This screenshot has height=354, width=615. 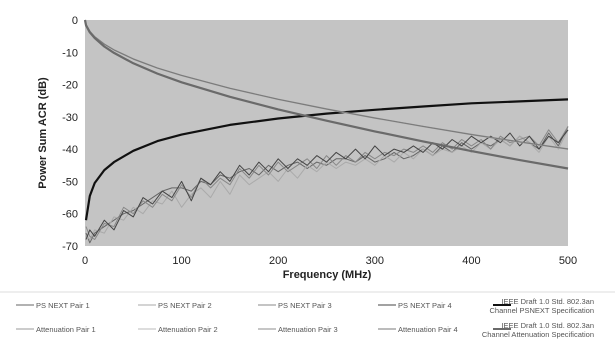 I want to click on x-tick-label: 400, so click(x=471, y=261).